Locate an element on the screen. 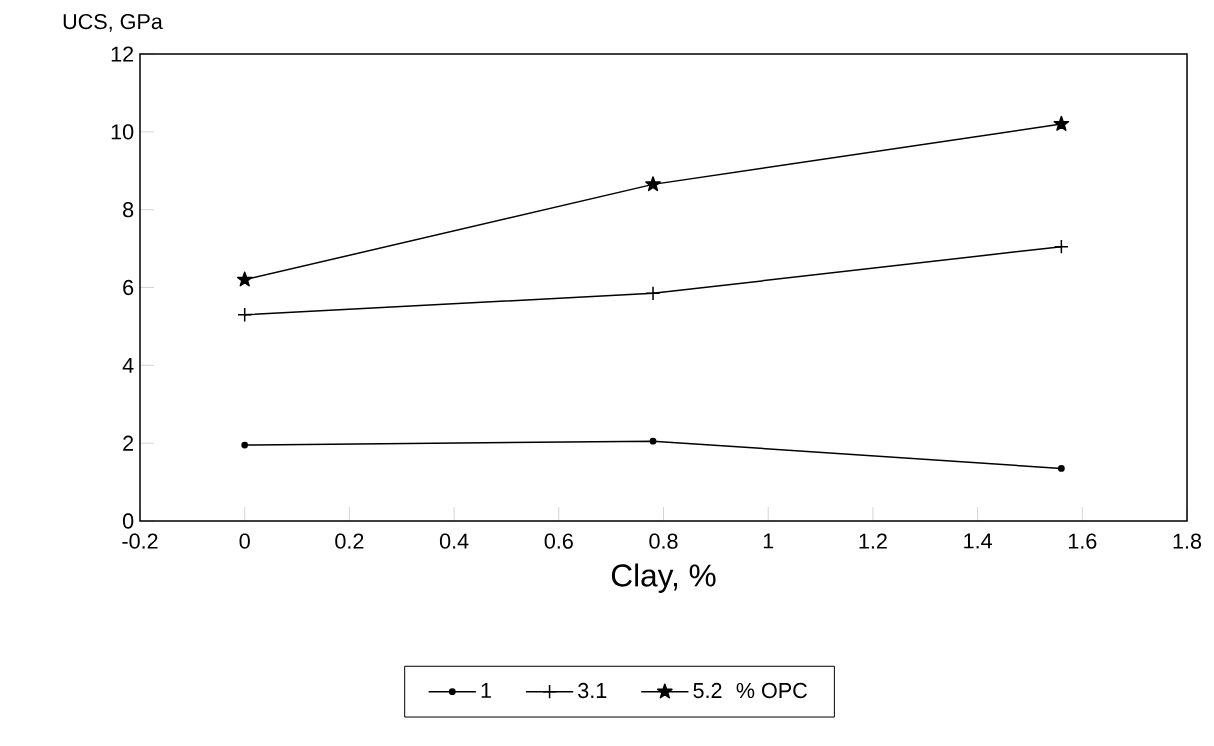 The image size is (1214, 746). legend-label: 3.1 is located at coordinates (592, 690).